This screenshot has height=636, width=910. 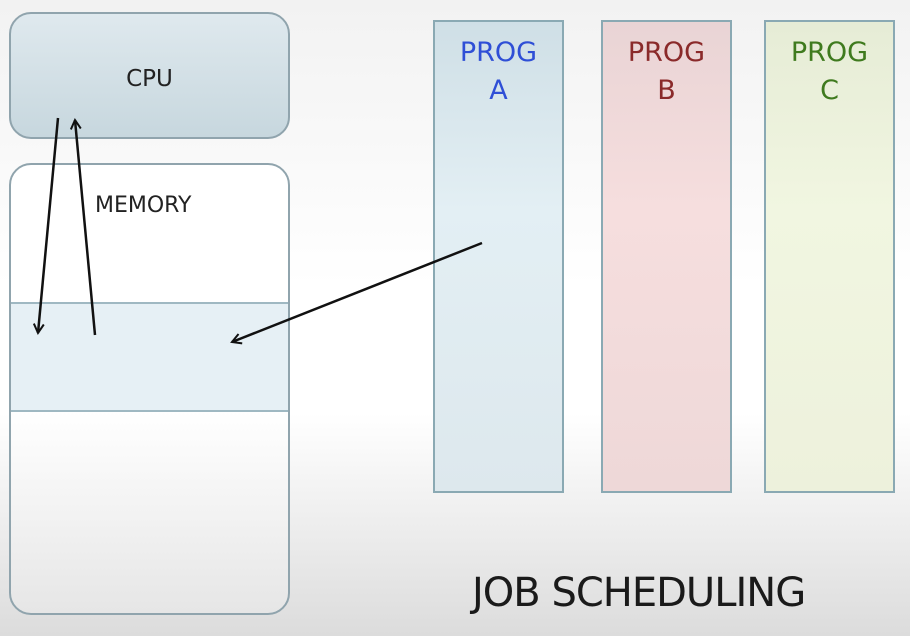 What do you see at coordinates (357, 292) in the screenshot?
I see `arrow-prog-a-to-memory` at bounding box center [357, 292].